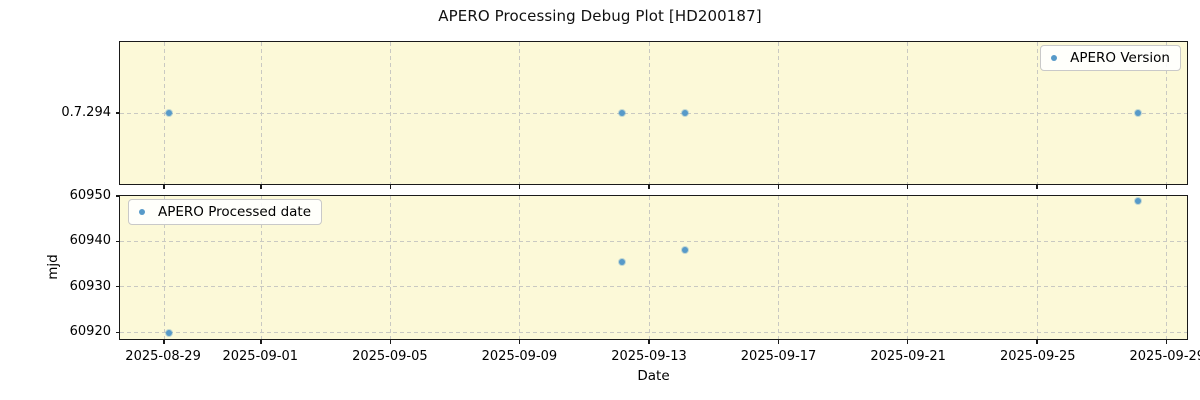  What do you see at coordinates (1120, 58) in the screenshot?
I see `legend-label: APERO Version` at bounding box center [1120, 58].